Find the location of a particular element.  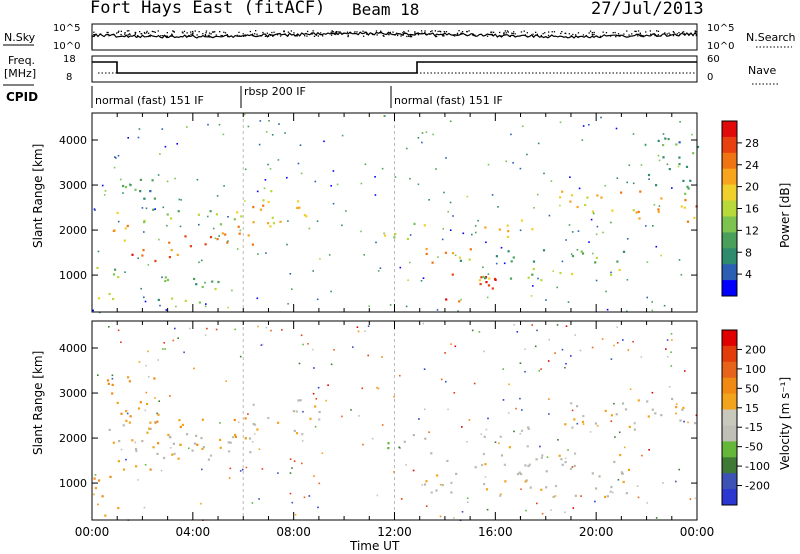

freq-label: Freq. is located at coordinates (21, 60).